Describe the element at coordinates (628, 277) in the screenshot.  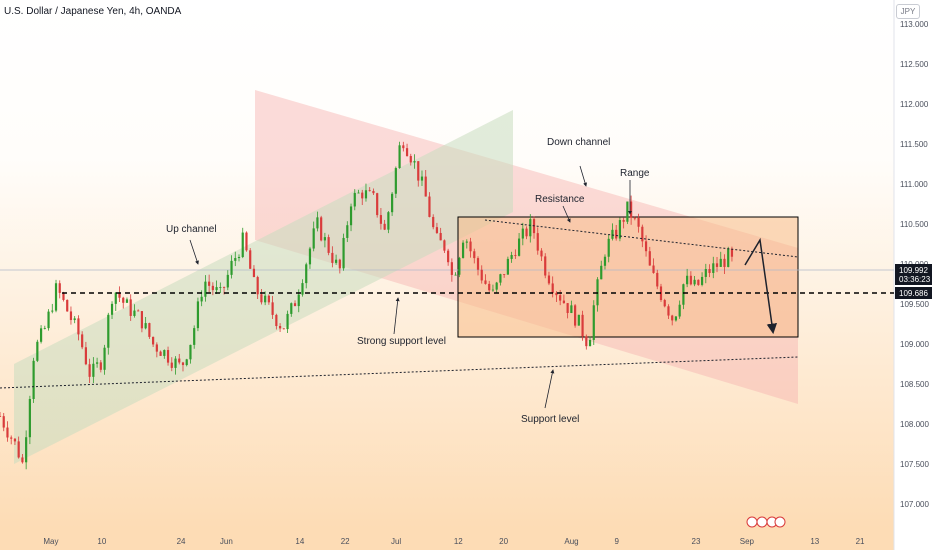
I see `range-box` at that location.